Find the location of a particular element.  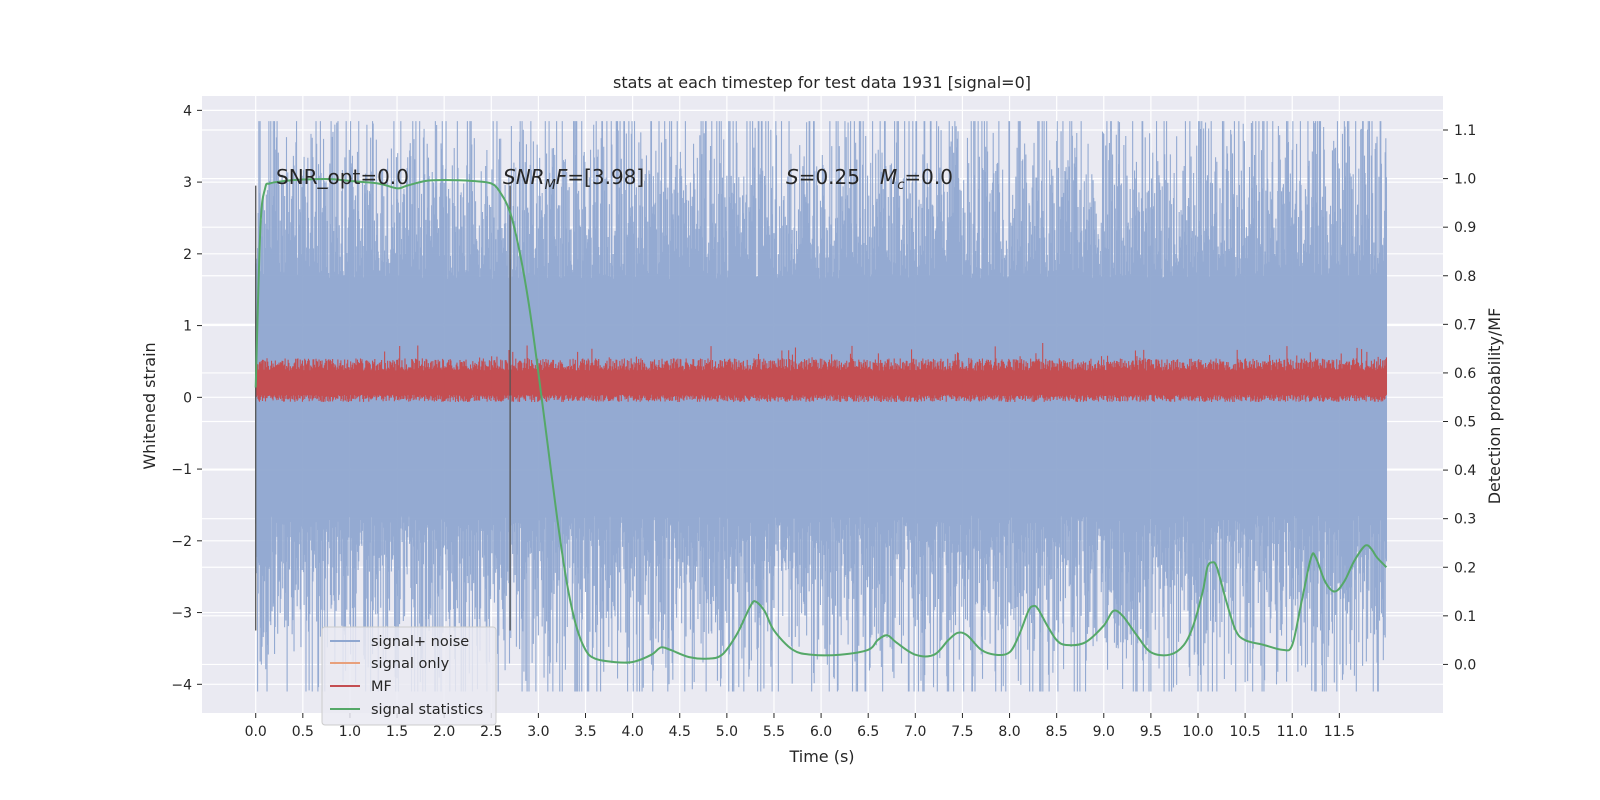

annotation-snr-mf: SNRMF=[3.98] is located at coordinates (573, 179).